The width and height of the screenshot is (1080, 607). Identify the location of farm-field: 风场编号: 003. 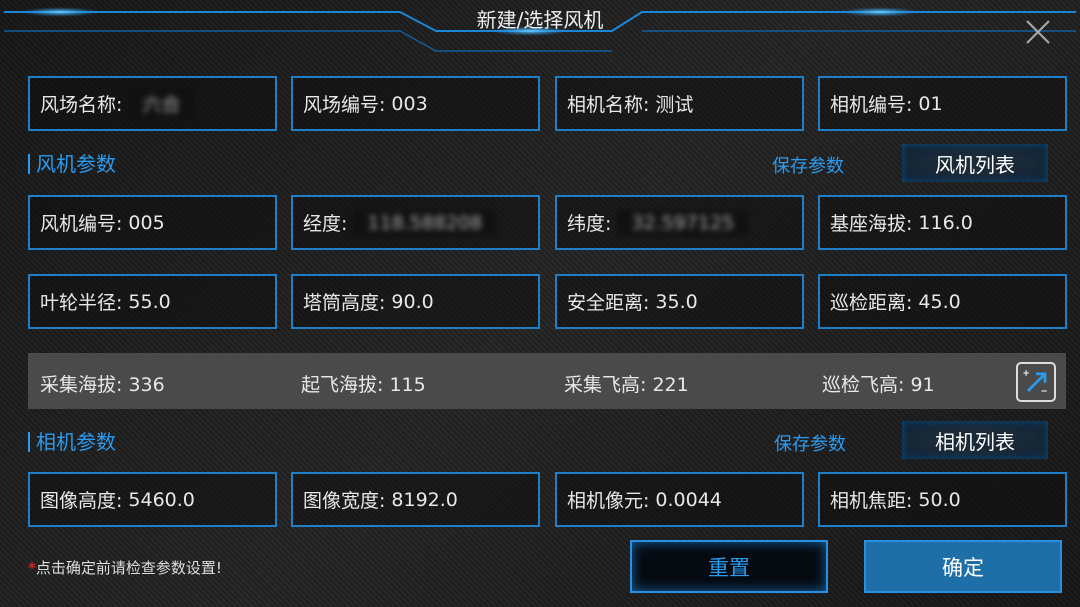
(415, 103).